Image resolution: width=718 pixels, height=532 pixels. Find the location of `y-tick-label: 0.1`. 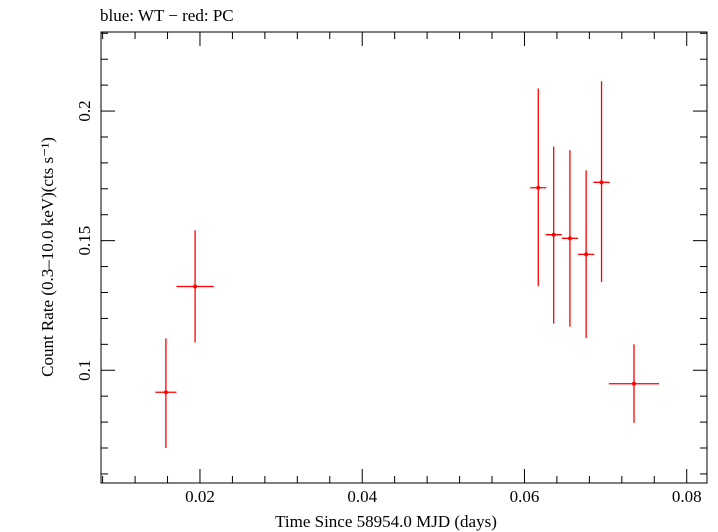

y-tick-label: 0.1 is located at coordinates (84, 370).